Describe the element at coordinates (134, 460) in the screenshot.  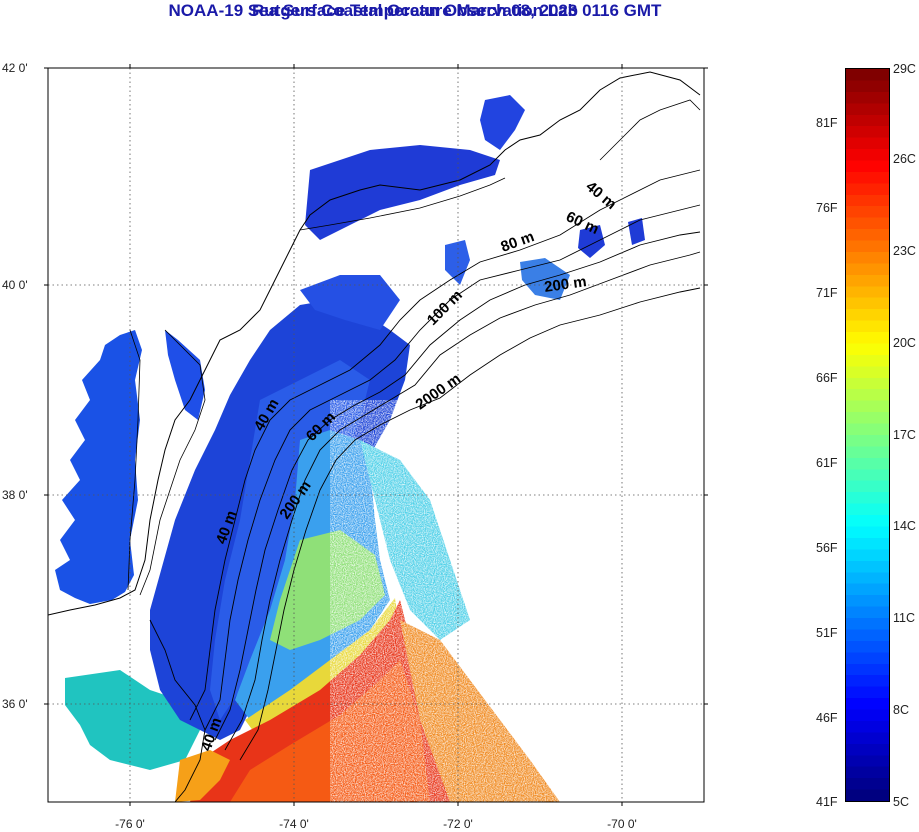
I see `chesapeake-outline` at that location.